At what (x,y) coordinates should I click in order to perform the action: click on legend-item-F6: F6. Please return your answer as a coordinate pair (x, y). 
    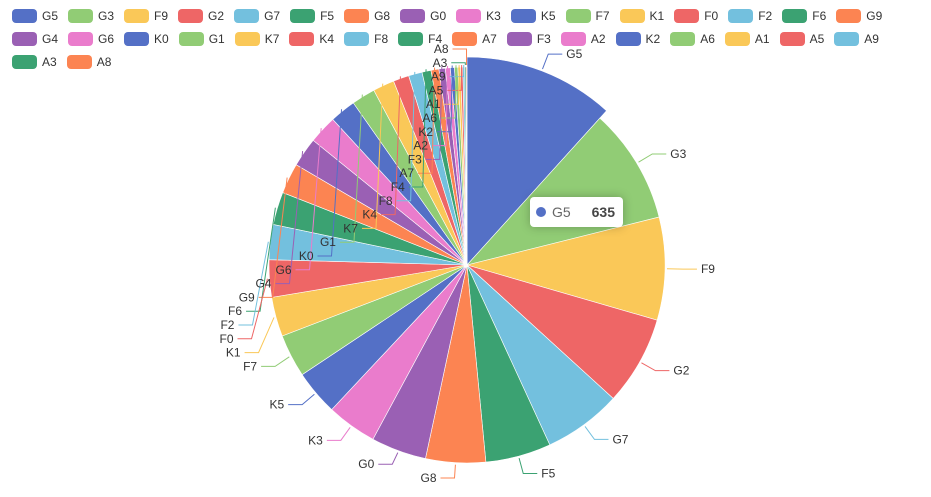
    Looking at the image, I should click on (804, 16).